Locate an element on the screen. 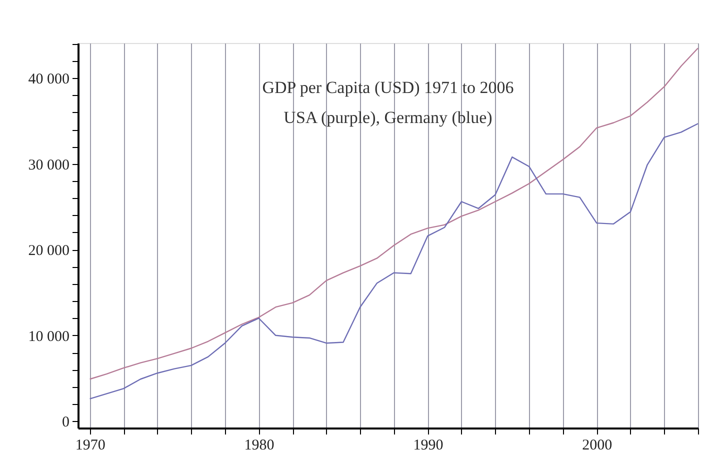 Image resolution: width=706 pixels, height=464 pixels. text: GDP per Capita (USD) 1971 to 2006 is located at coordinates (388, 87).